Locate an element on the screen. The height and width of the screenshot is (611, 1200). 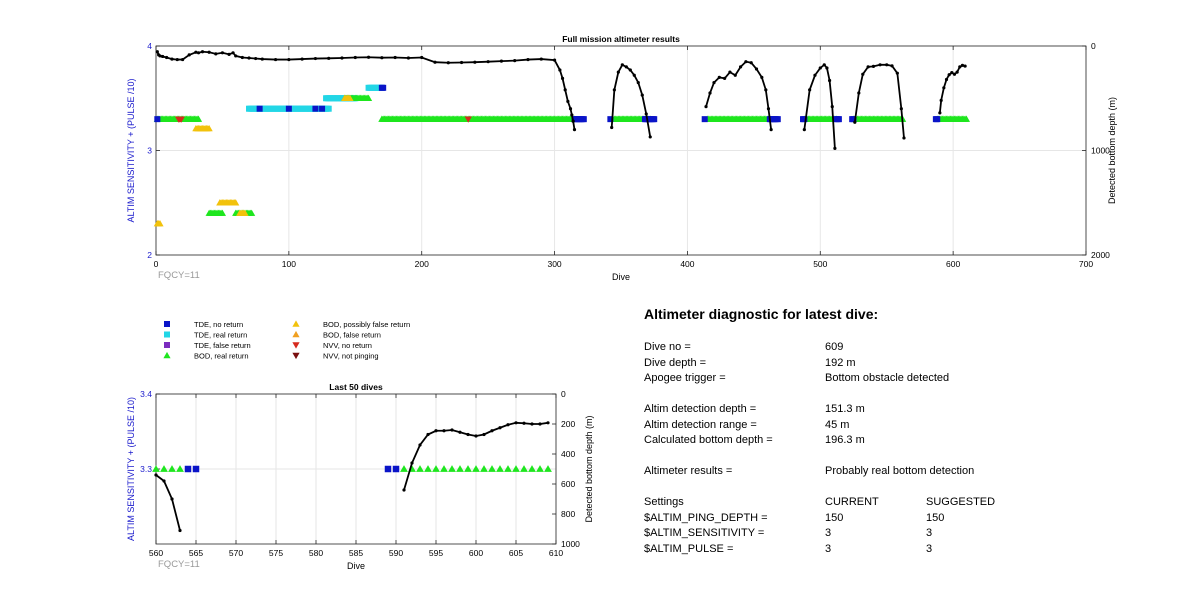
sensitivity-suggested: 3 is located at coordinates (929, 533).